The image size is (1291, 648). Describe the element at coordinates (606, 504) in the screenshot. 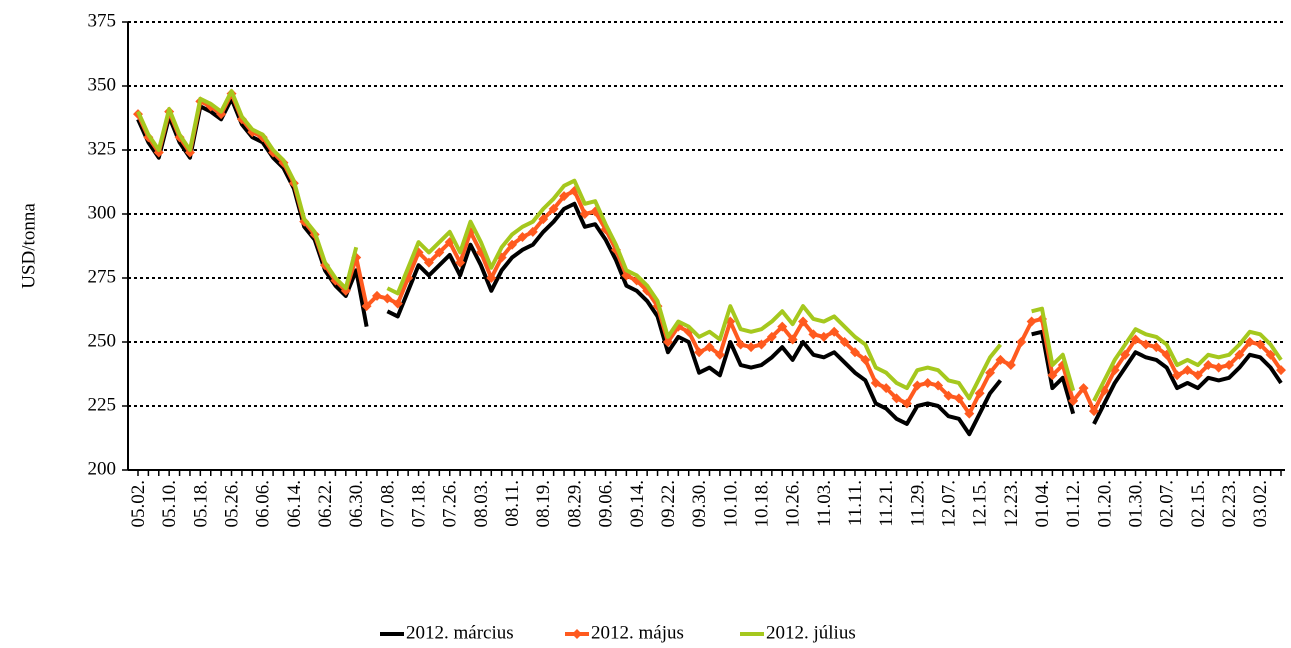

I see `x-tick-label: 09.06.` at that location.